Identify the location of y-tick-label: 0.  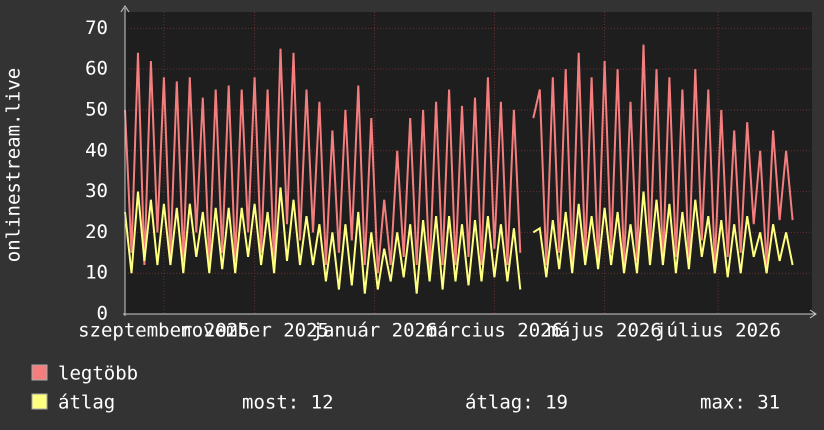
(102, 314).